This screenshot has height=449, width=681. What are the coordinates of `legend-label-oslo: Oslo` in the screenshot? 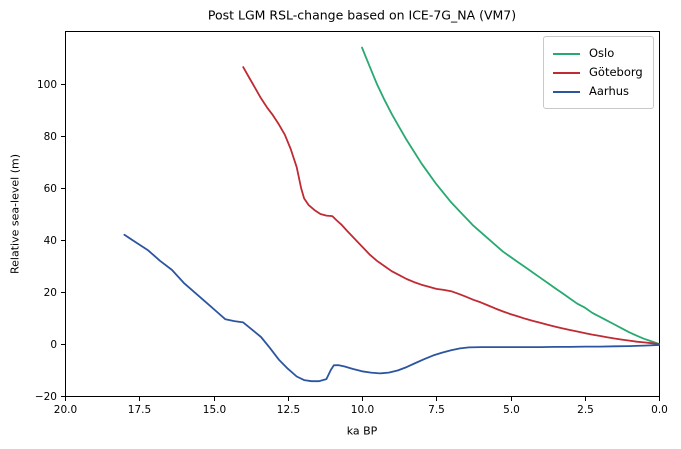 It's located at (602, 53).